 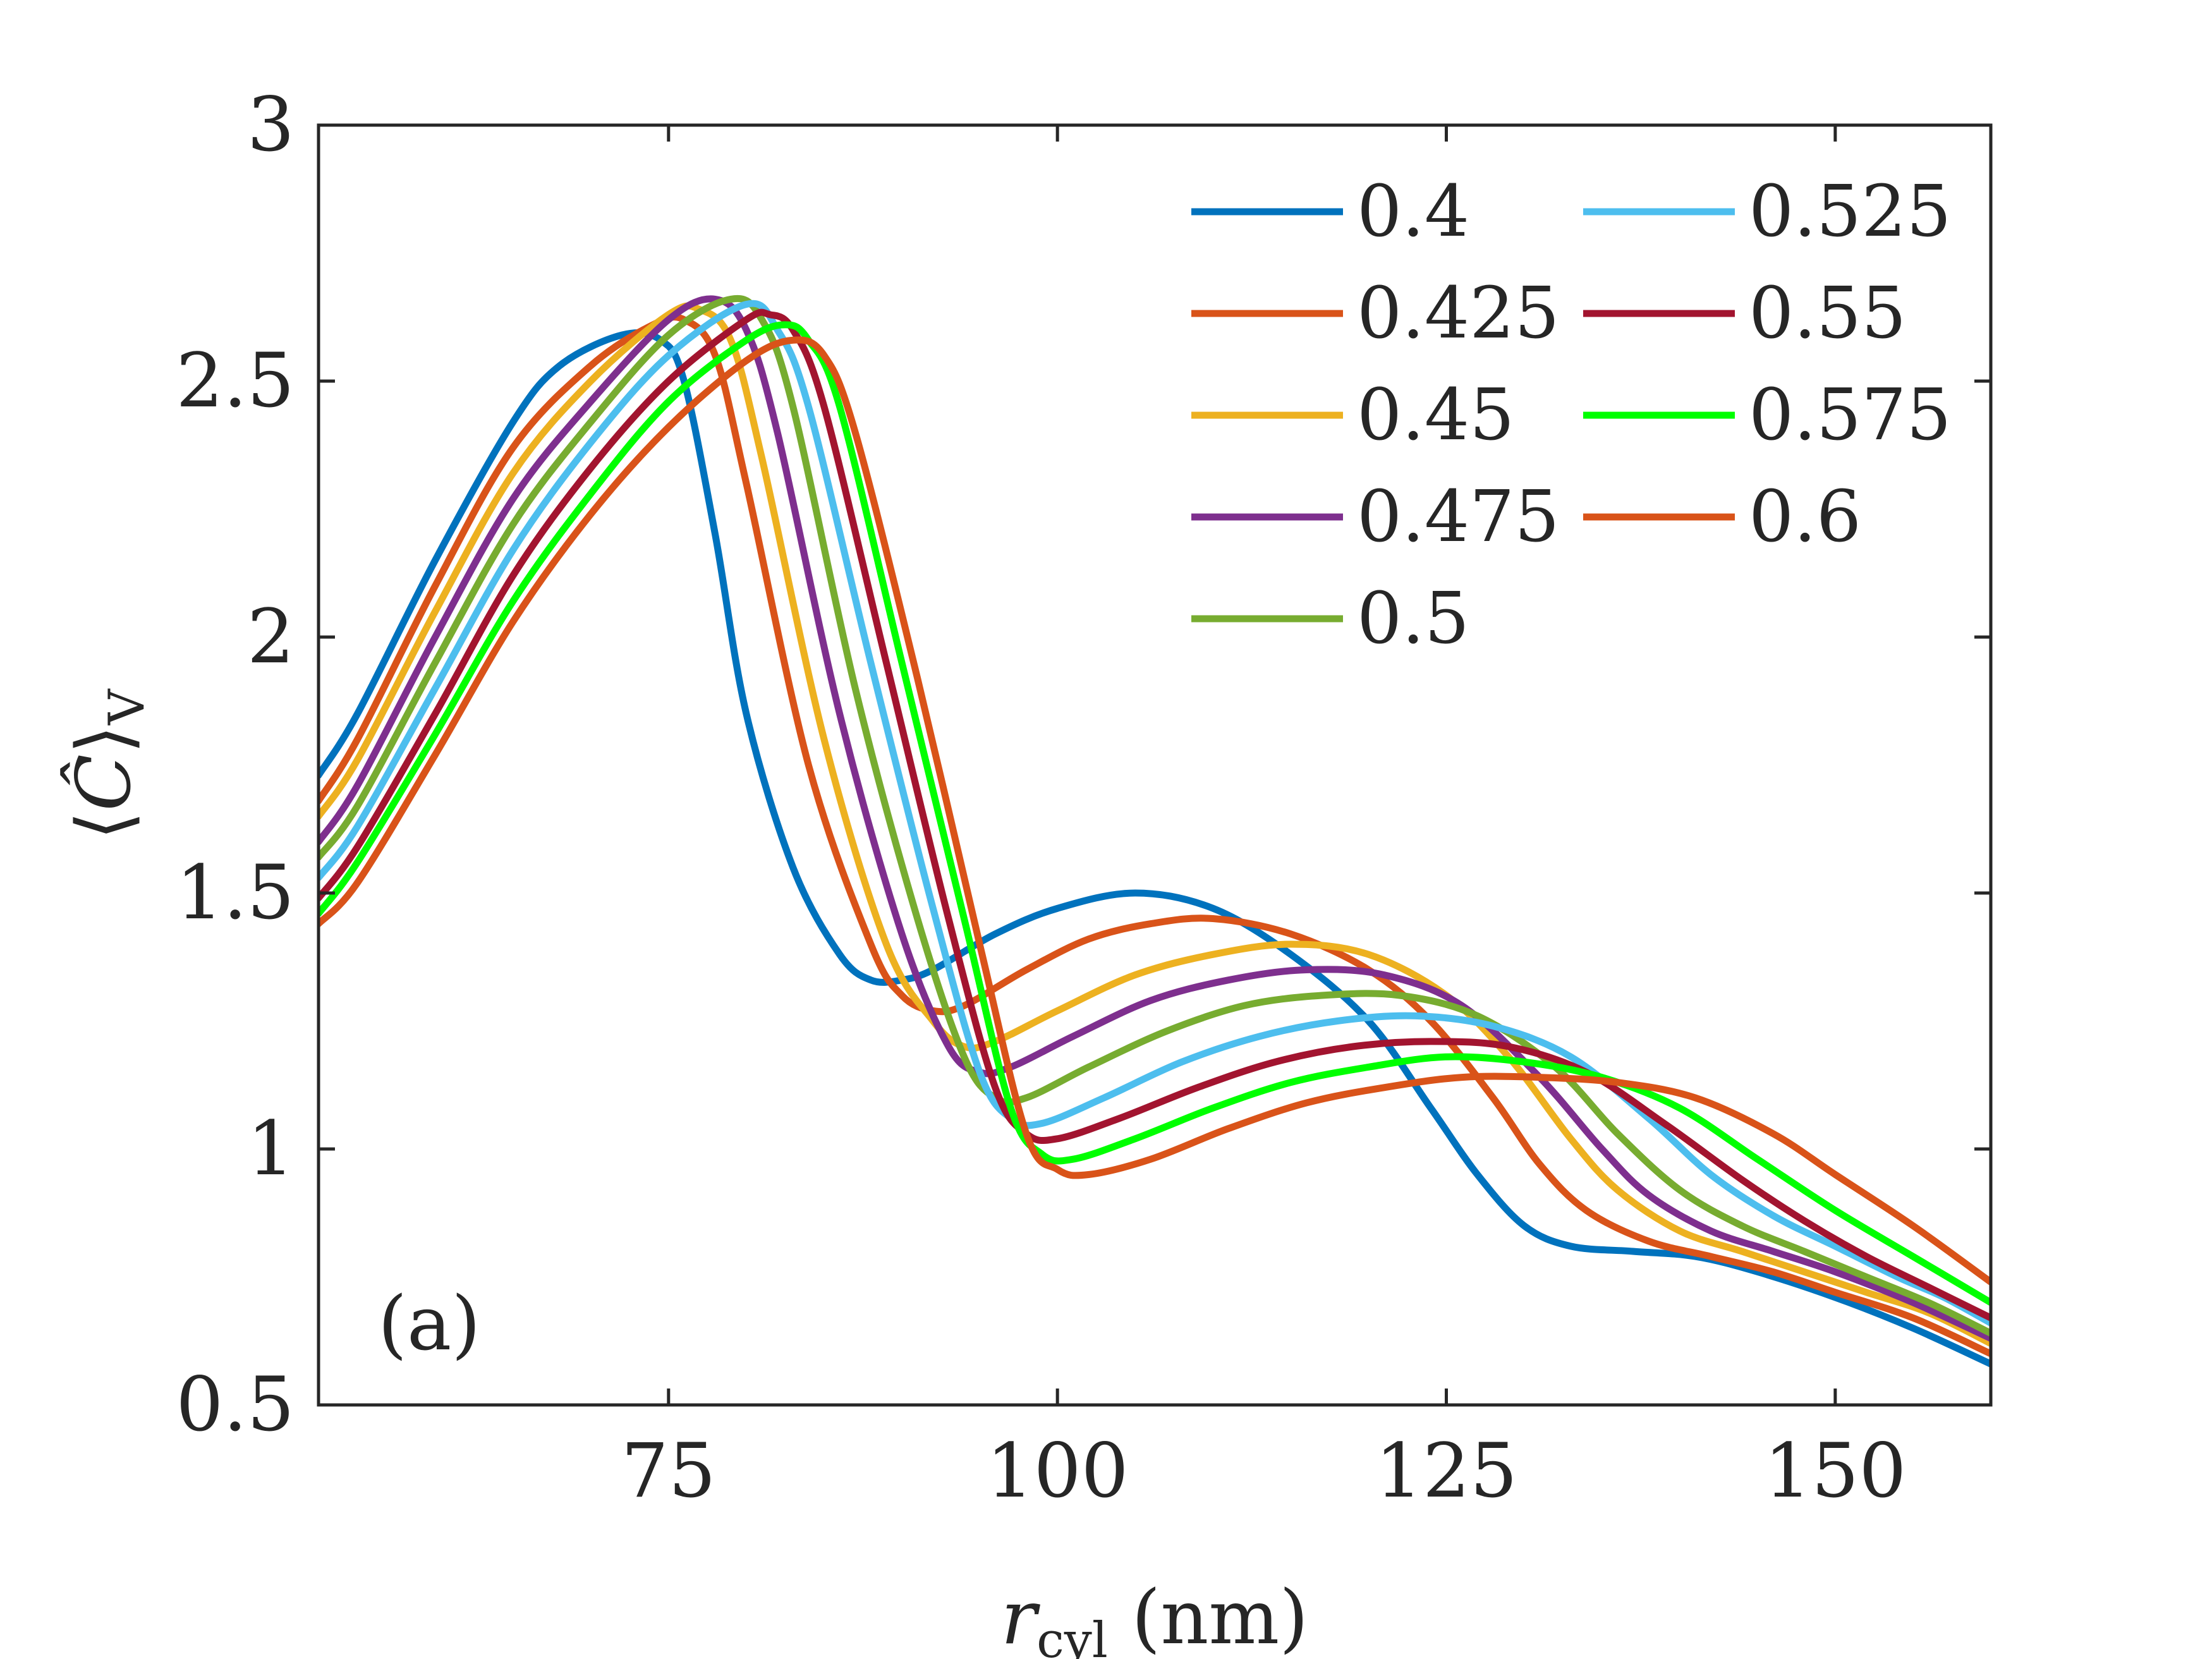 What do you see at coordinates (1330, 212) in the screenshot?
I see `legend-item-0.4: 0.4` at bounding box center [1330, 212].